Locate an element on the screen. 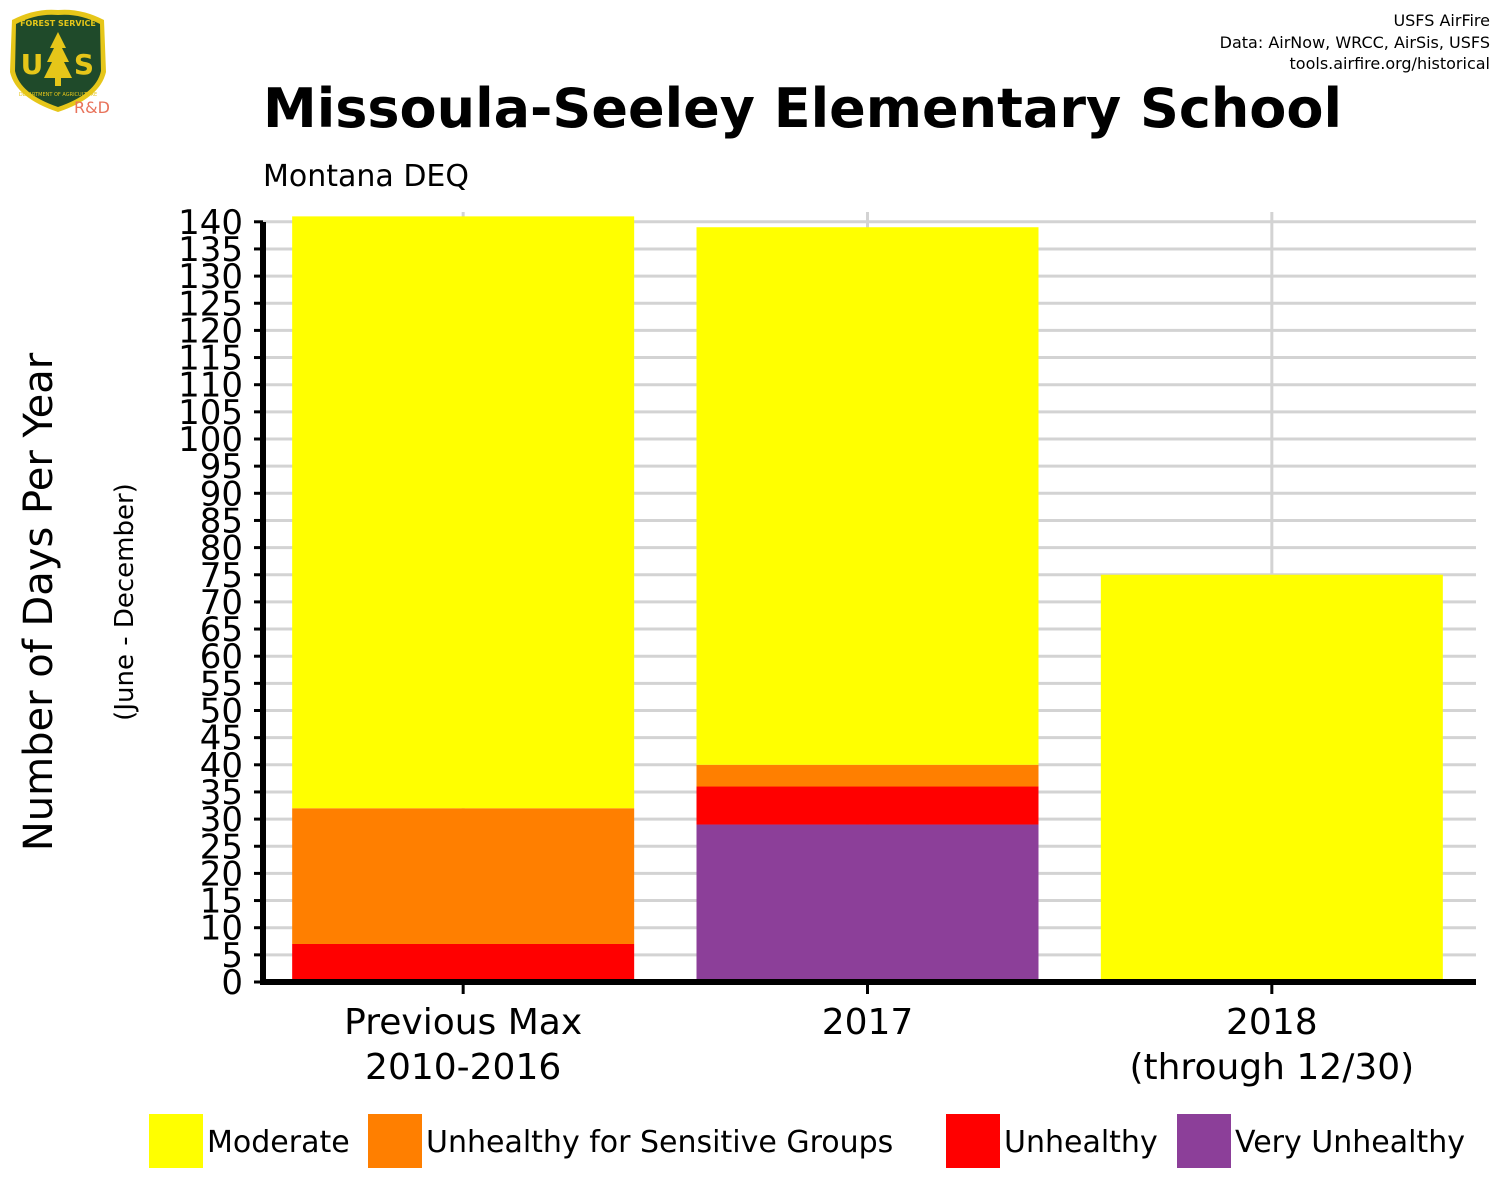 This screenshot has height=1200, width=1500. y-tick-label: 140 is located at coordinates (210, 223).